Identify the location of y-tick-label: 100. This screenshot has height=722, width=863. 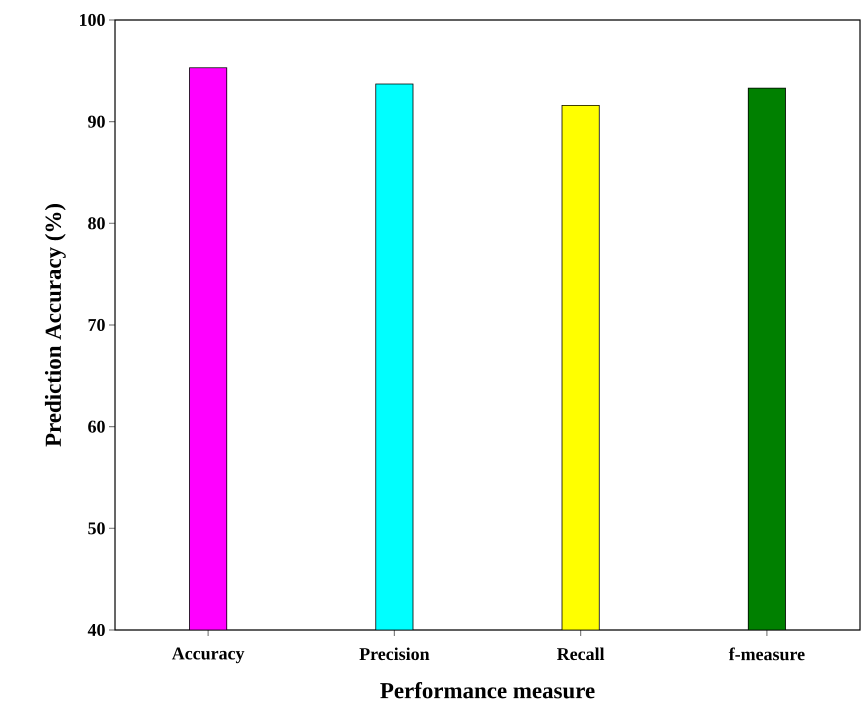
(92, 20).